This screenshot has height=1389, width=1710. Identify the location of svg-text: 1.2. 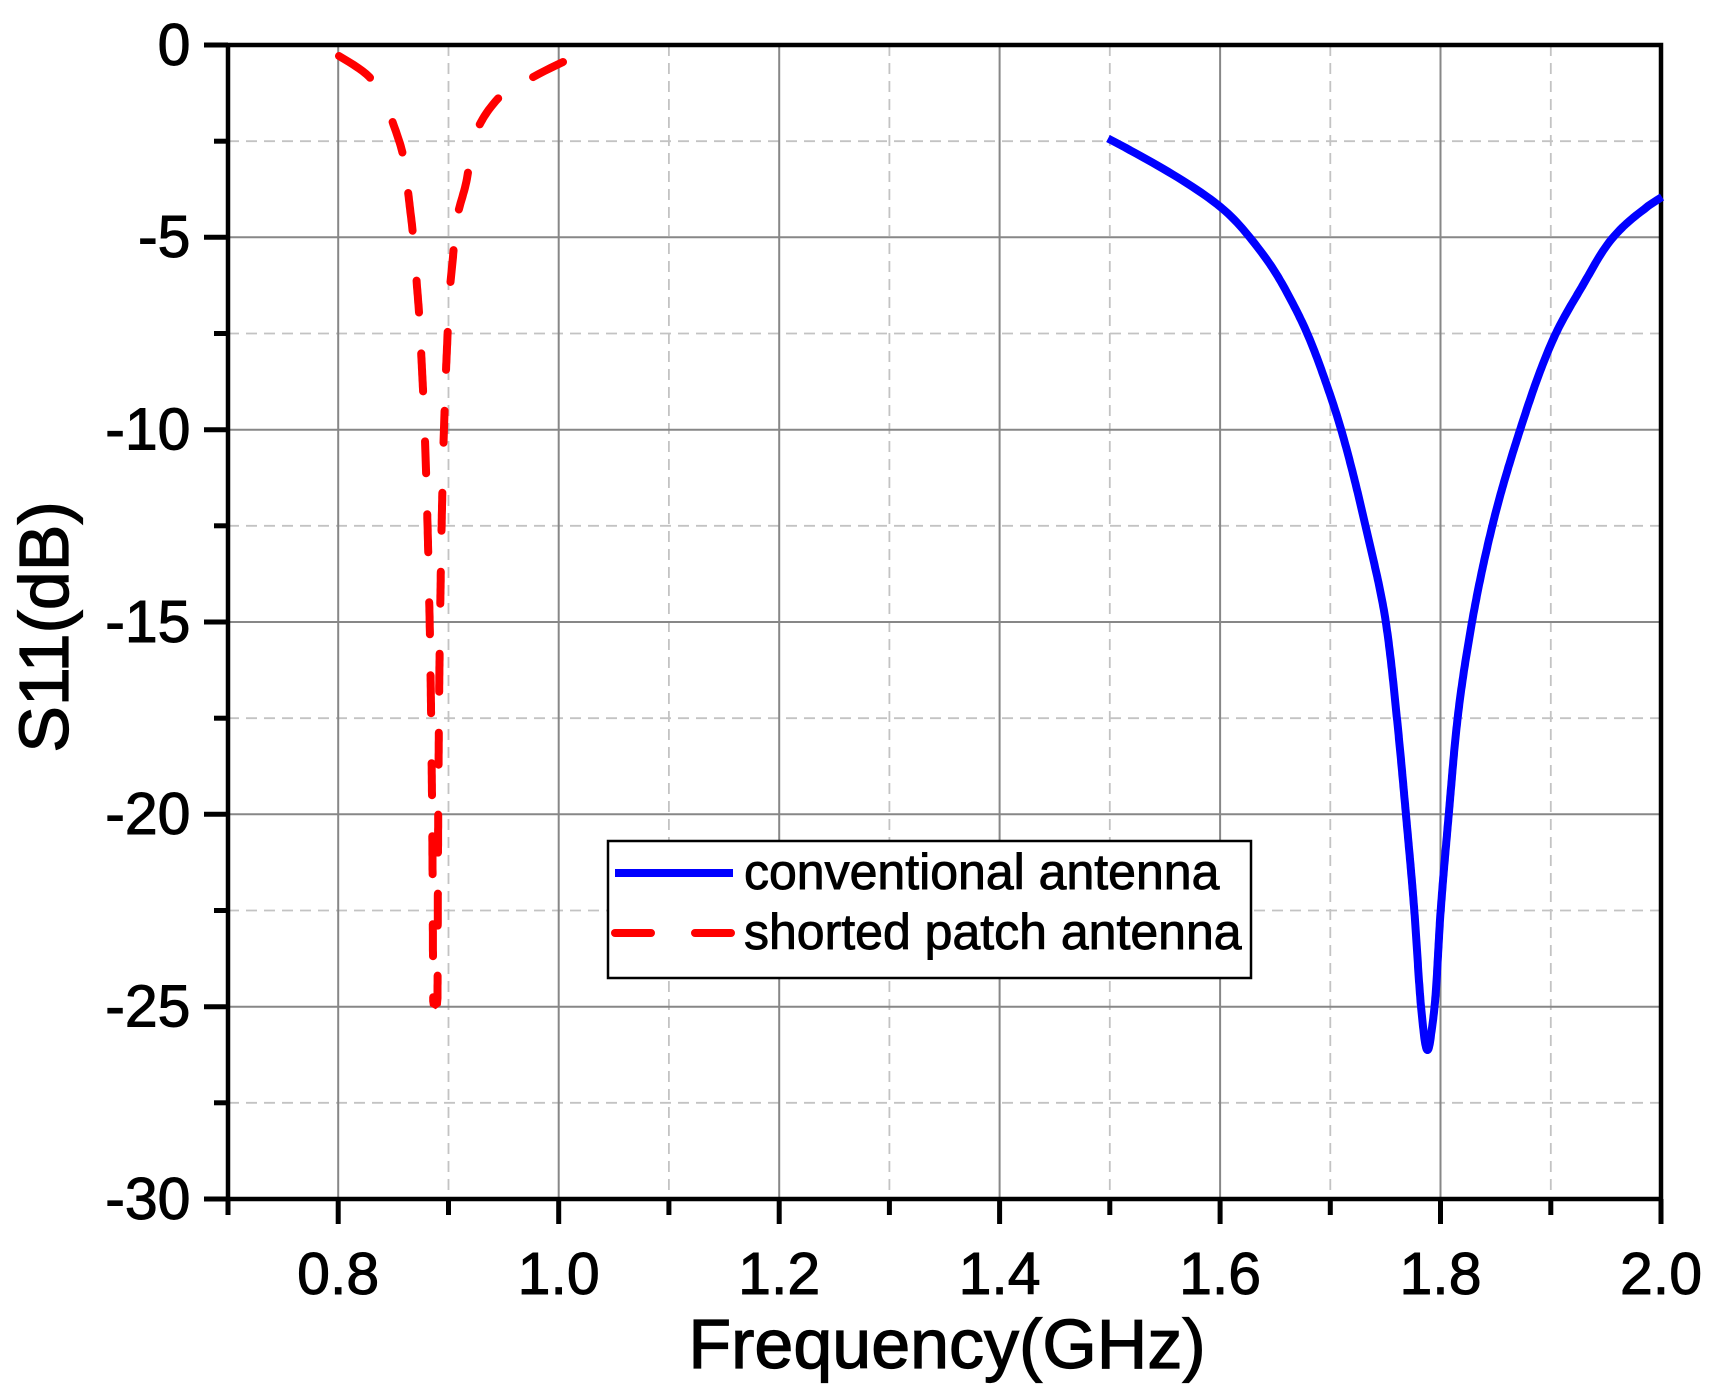
(779, 1274).